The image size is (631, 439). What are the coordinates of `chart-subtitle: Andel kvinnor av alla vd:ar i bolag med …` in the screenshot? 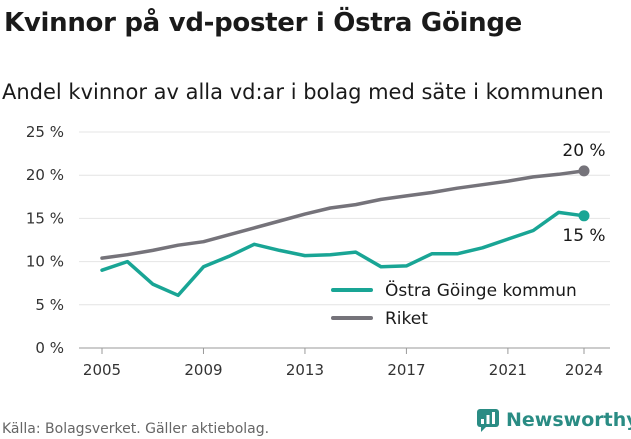 It's located at (303, 92).